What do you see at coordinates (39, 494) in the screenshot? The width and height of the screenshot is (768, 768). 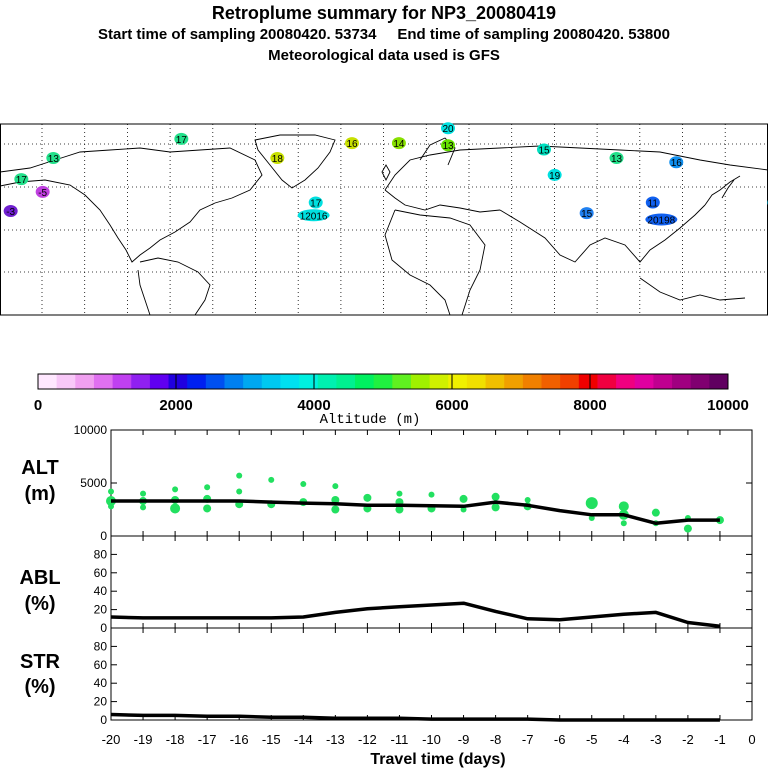 I see `panel-unit-label: (m)` at bounding box center [39, 494].